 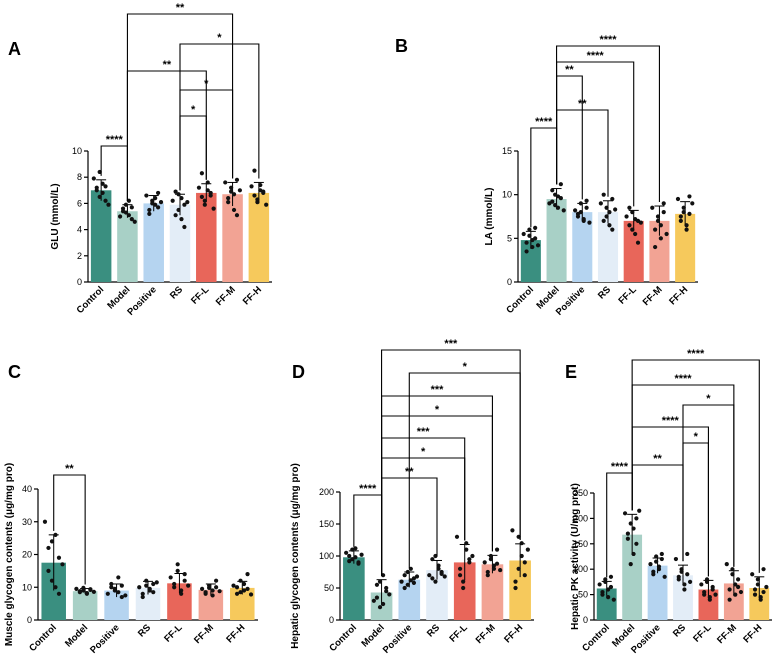 I want to click on significance-bracket: **, so click(x=69, y=524).